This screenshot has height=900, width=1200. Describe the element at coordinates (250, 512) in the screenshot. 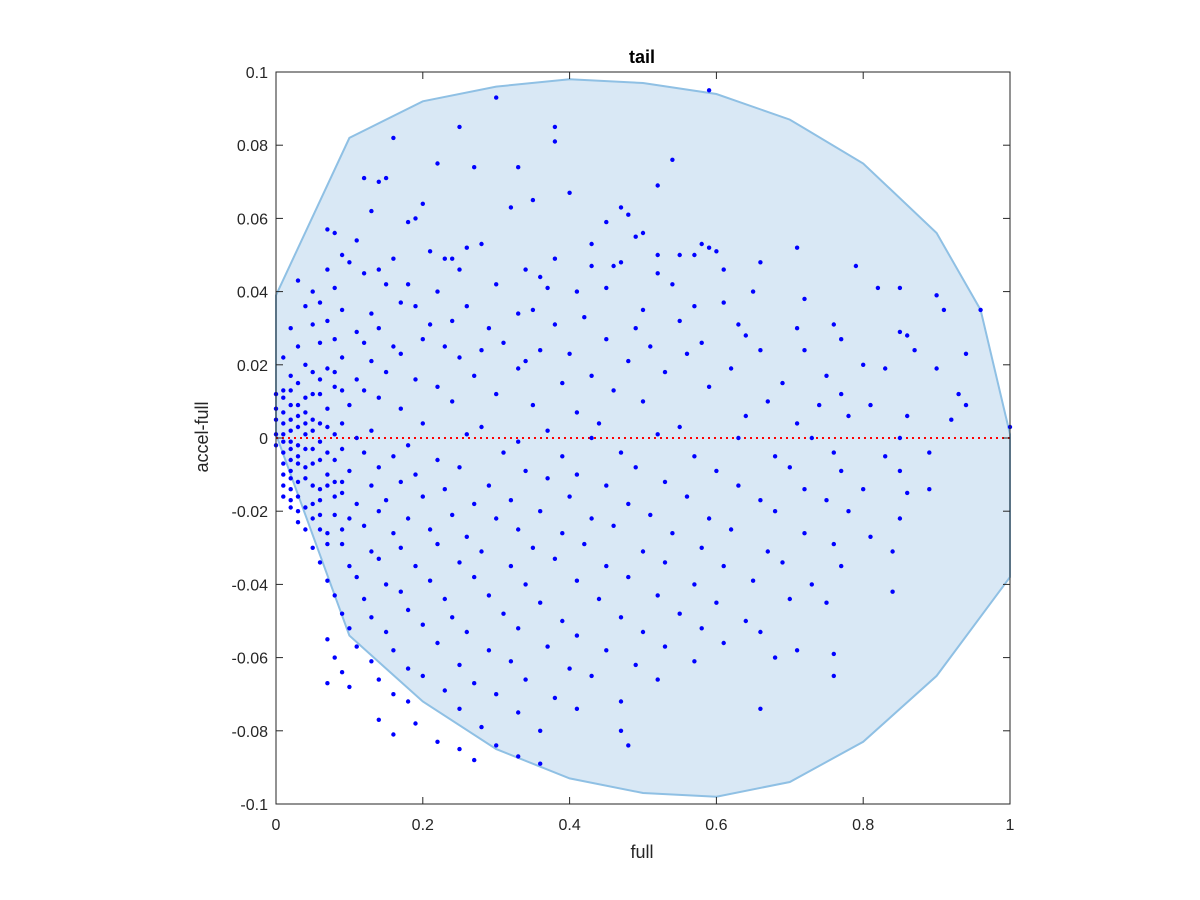

I see `y-tick-label: -0.02` at that location.